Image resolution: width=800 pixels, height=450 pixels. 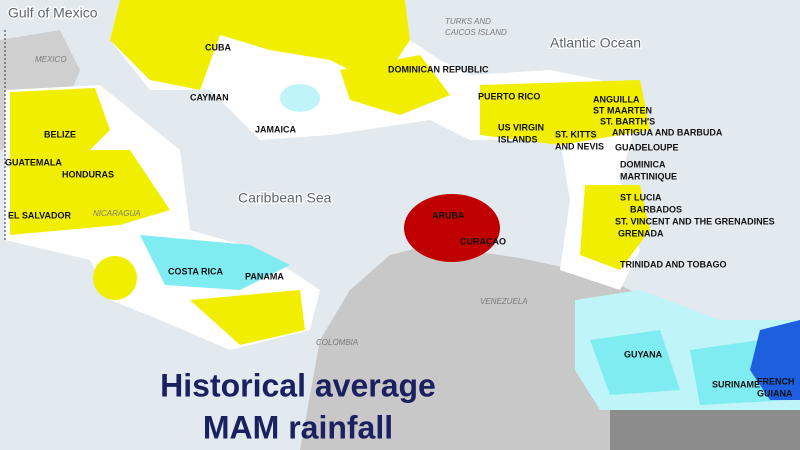 I want to click on country-label: GUATEMALA, so click(x=33, y=162).